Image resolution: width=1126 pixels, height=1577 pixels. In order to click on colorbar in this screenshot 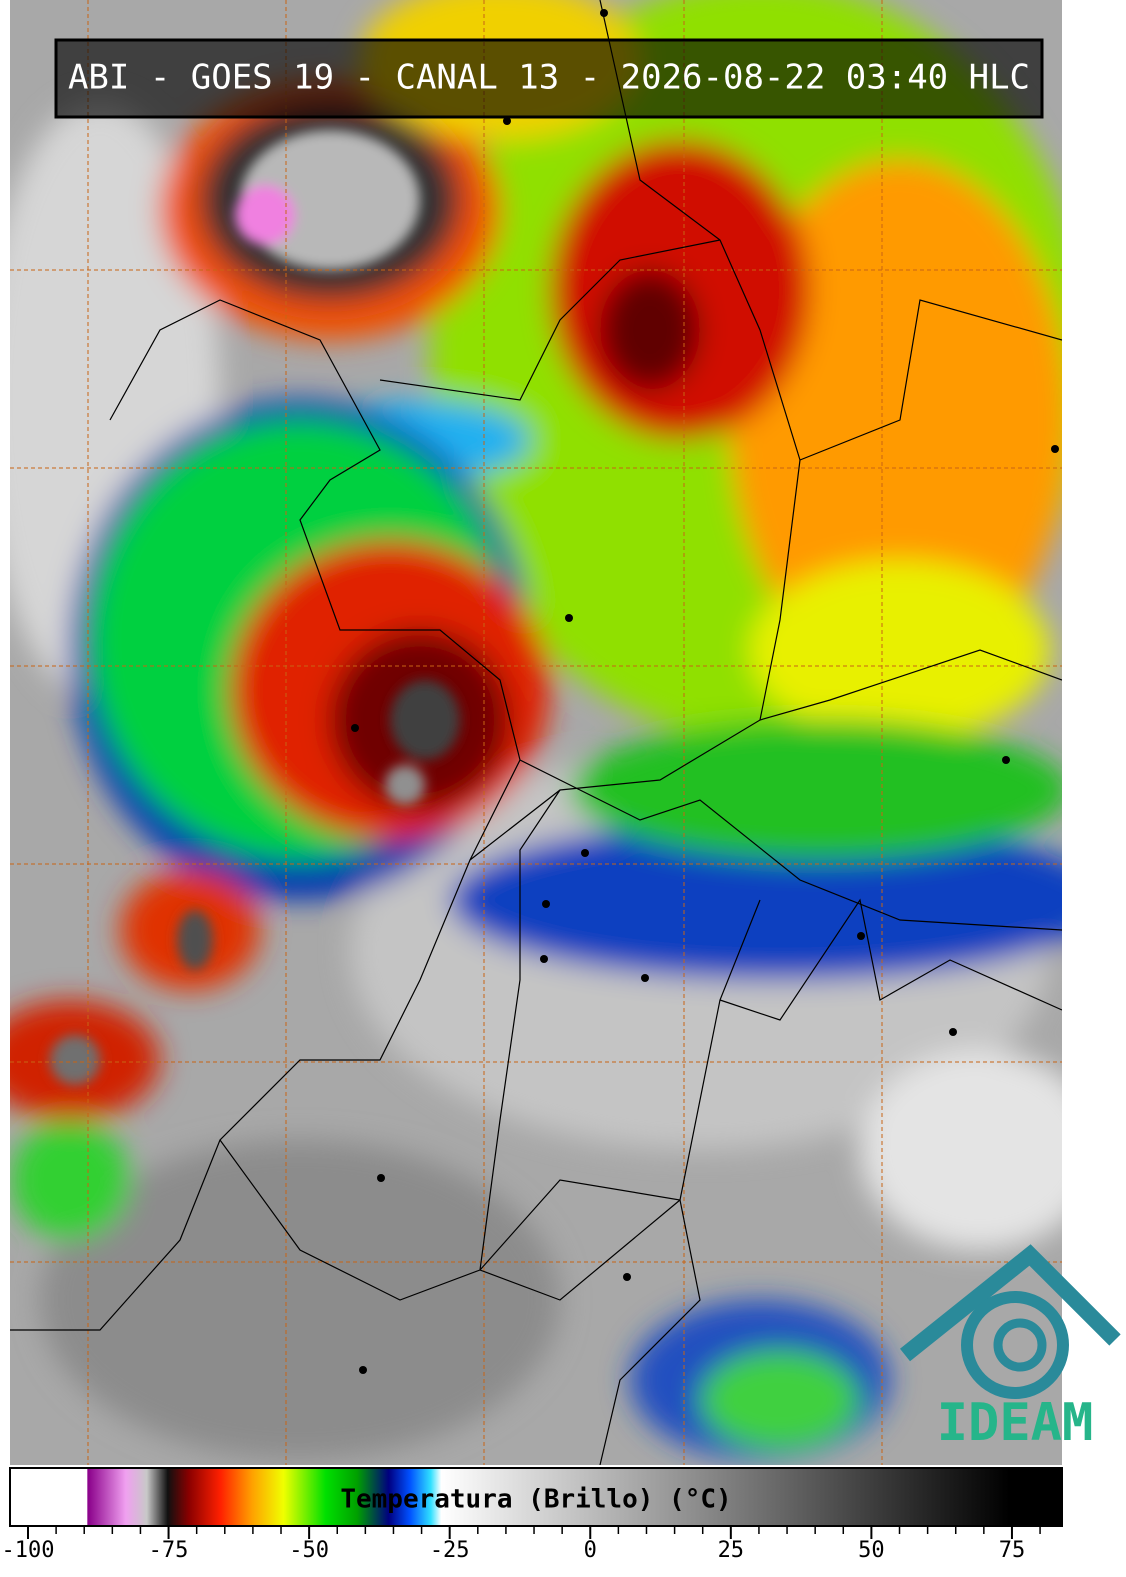, I will do `click(536, 1497)`.